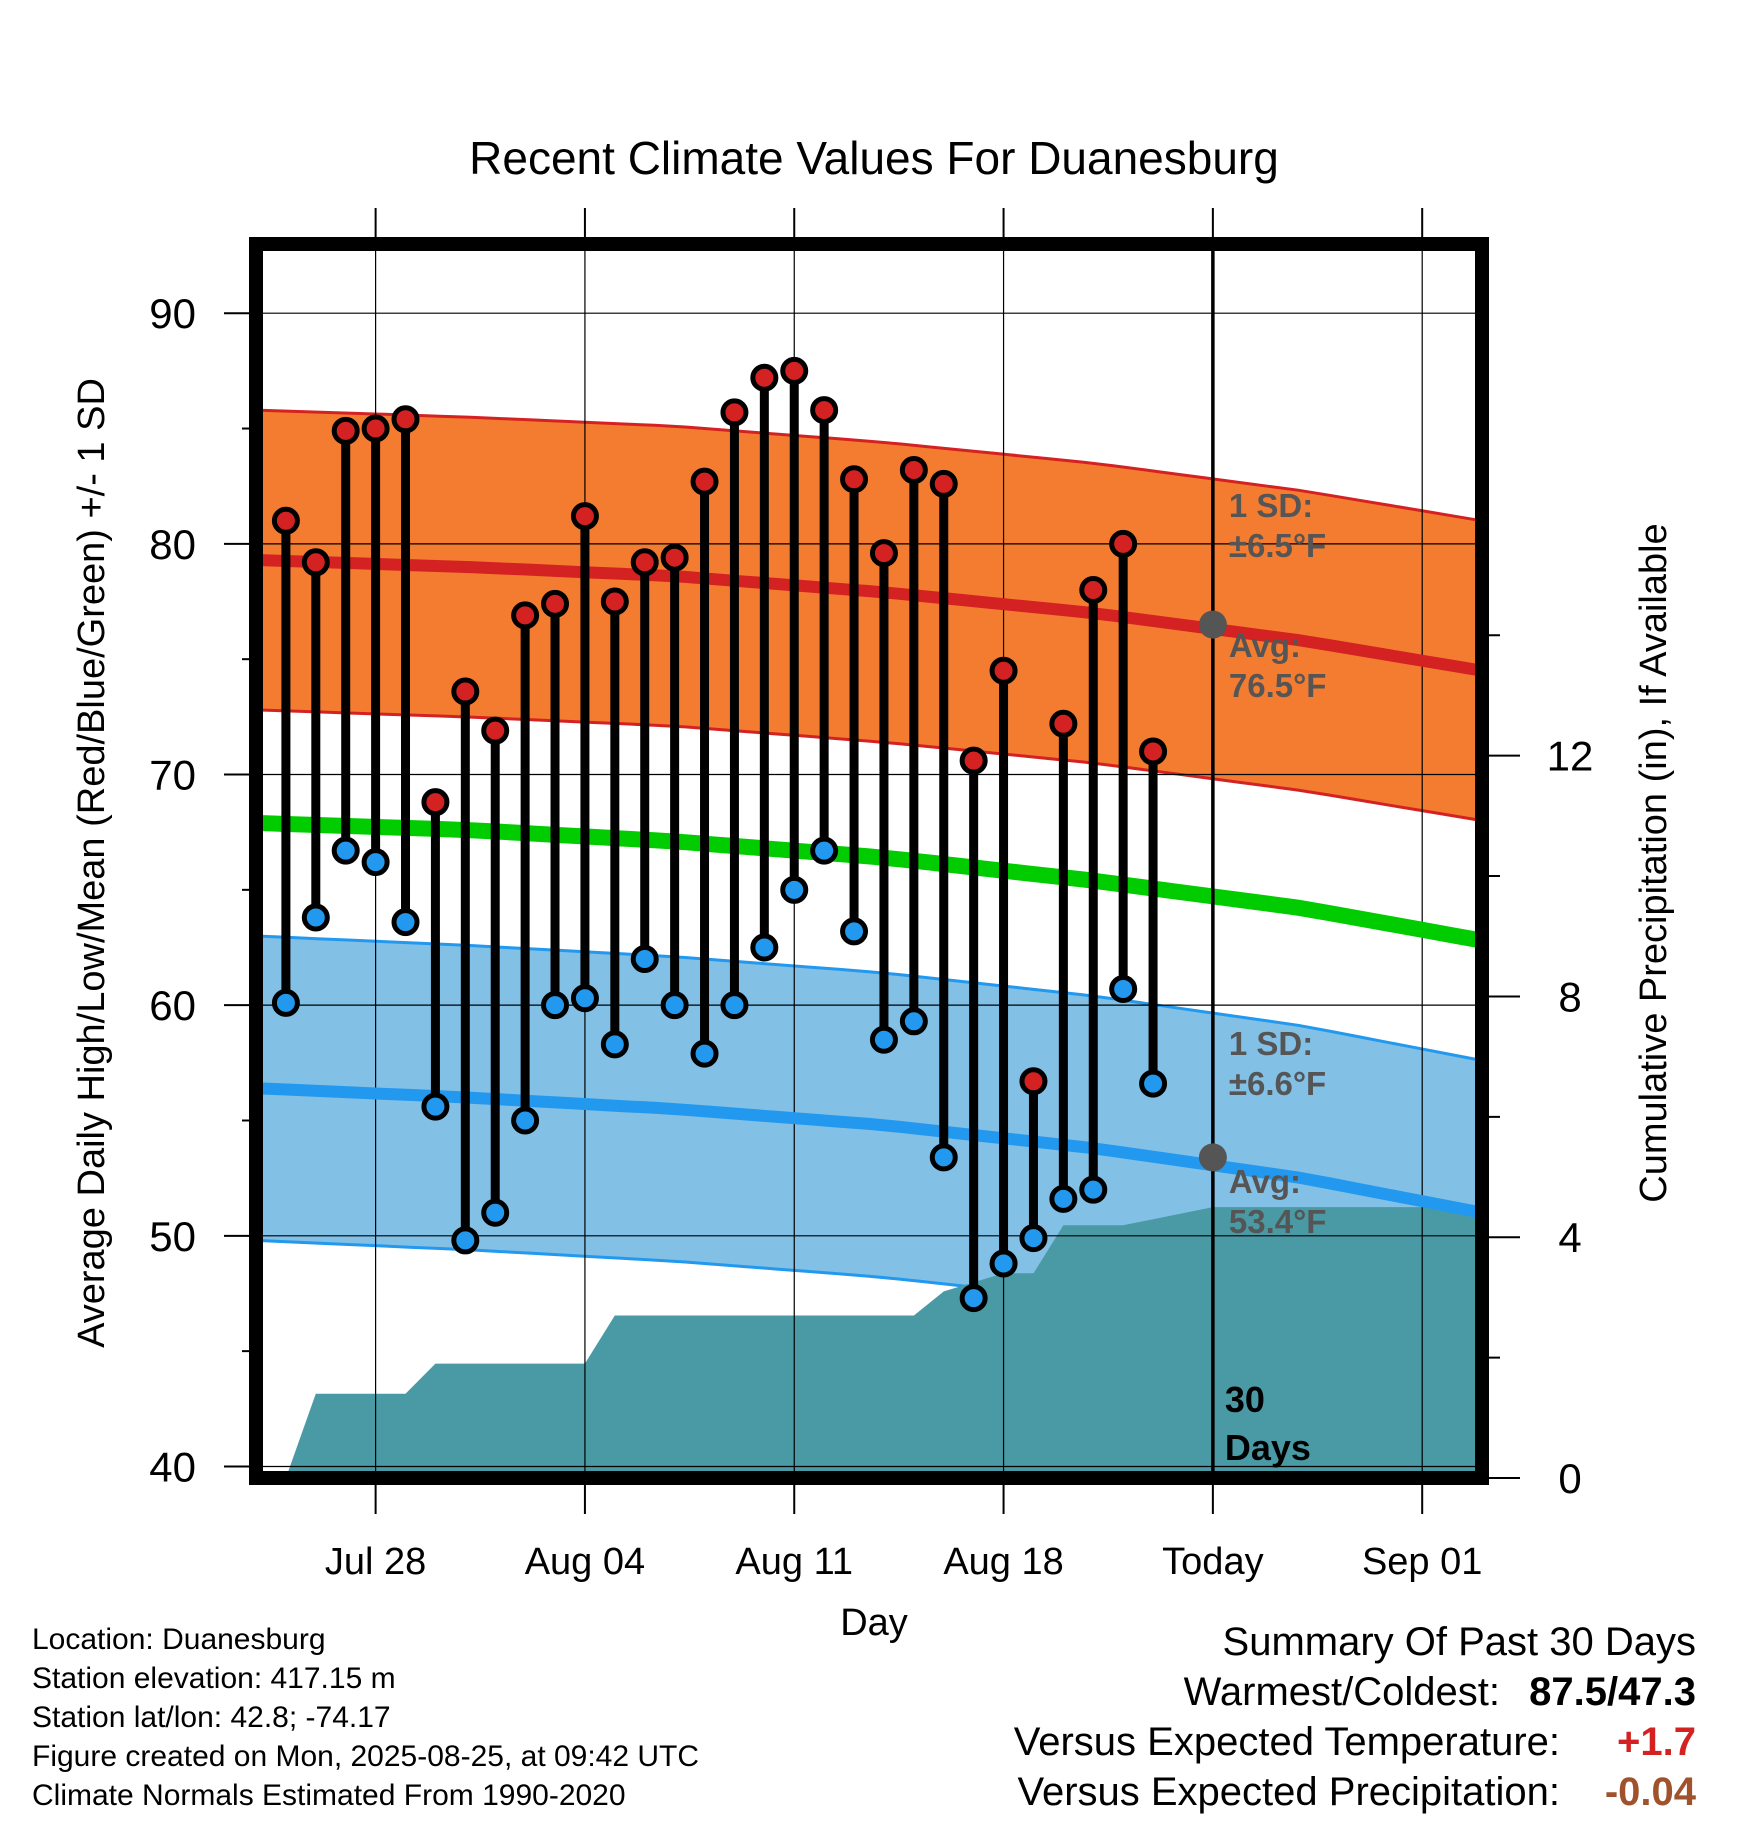 This screenshot has height=1828, width=1748. What do you see at coordinates (1569, 1237) in the screenshot?
I see `y2-tick-label-4: 4` at bounding box center [1569, 1237].